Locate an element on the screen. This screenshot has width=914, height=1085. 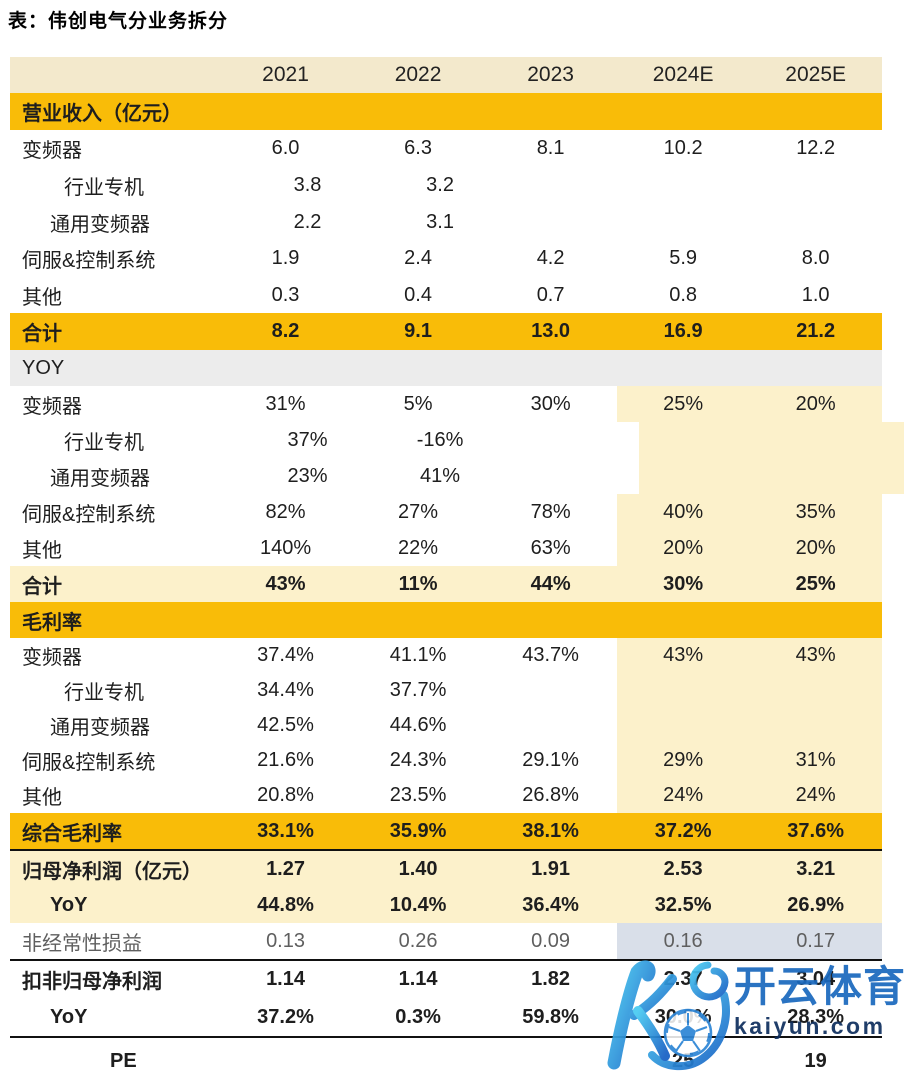
cell: 36.4% is located at coordinates (550, 904).